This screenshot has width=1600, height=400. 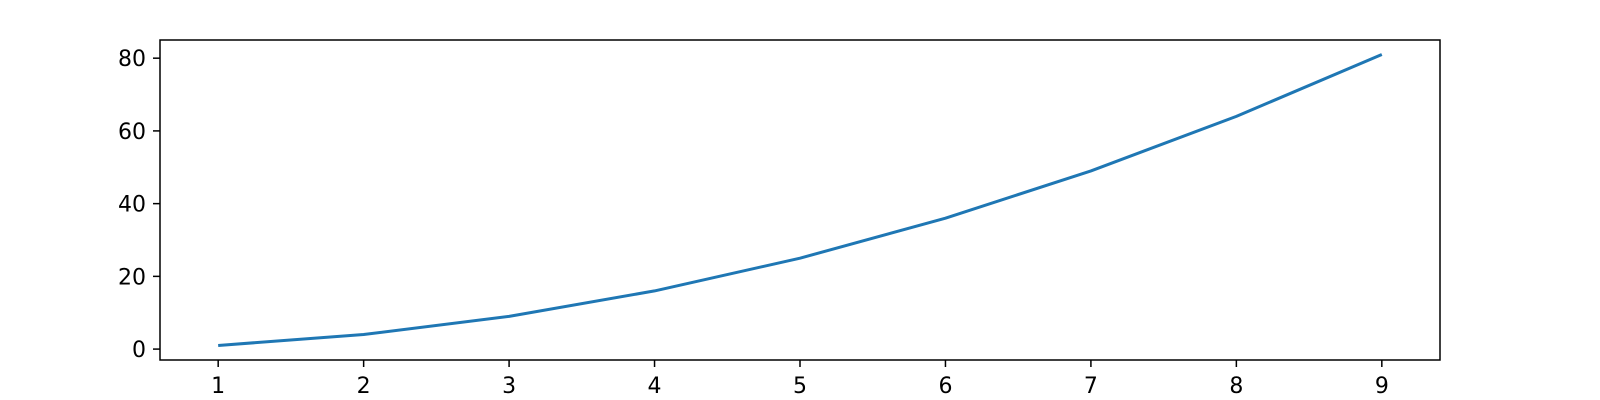 What do you see at coordinates (132, 59) in the screenshot?
I see `y-tick-label: 80` at bounding box center [132, 59].